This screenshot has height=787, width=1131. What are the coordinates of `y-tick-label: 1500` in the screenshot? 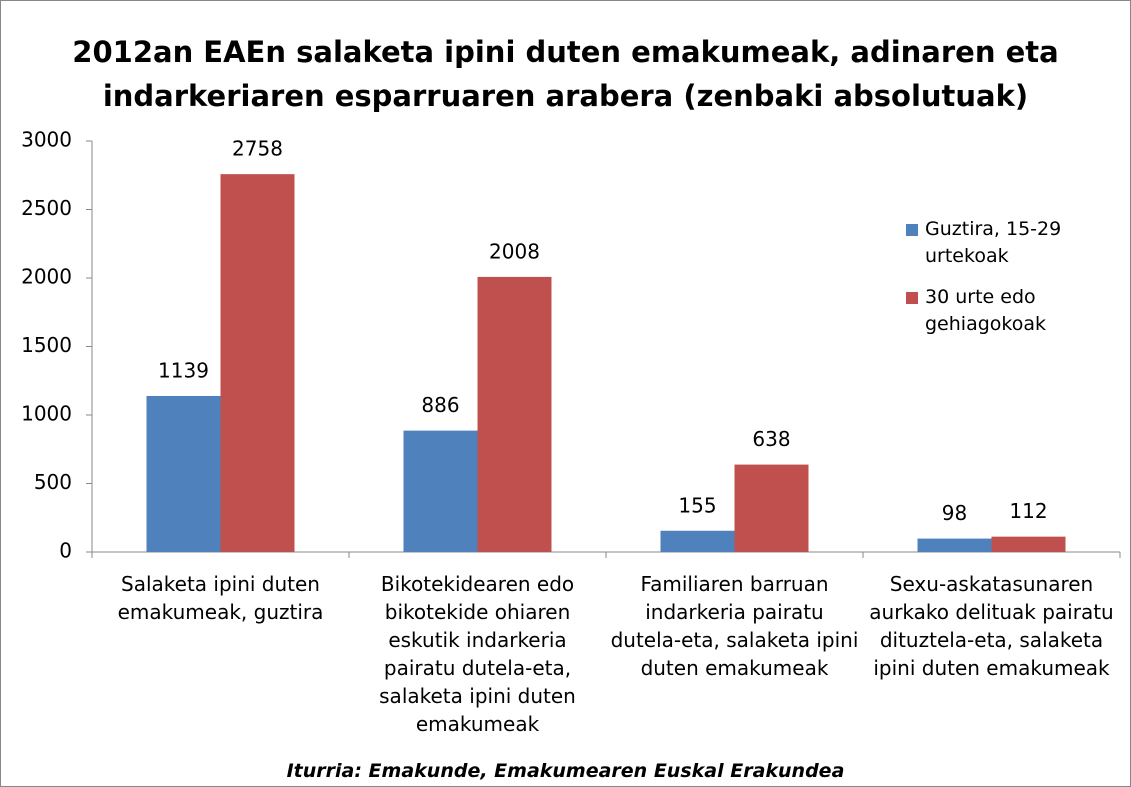 It's located at (46, 345).